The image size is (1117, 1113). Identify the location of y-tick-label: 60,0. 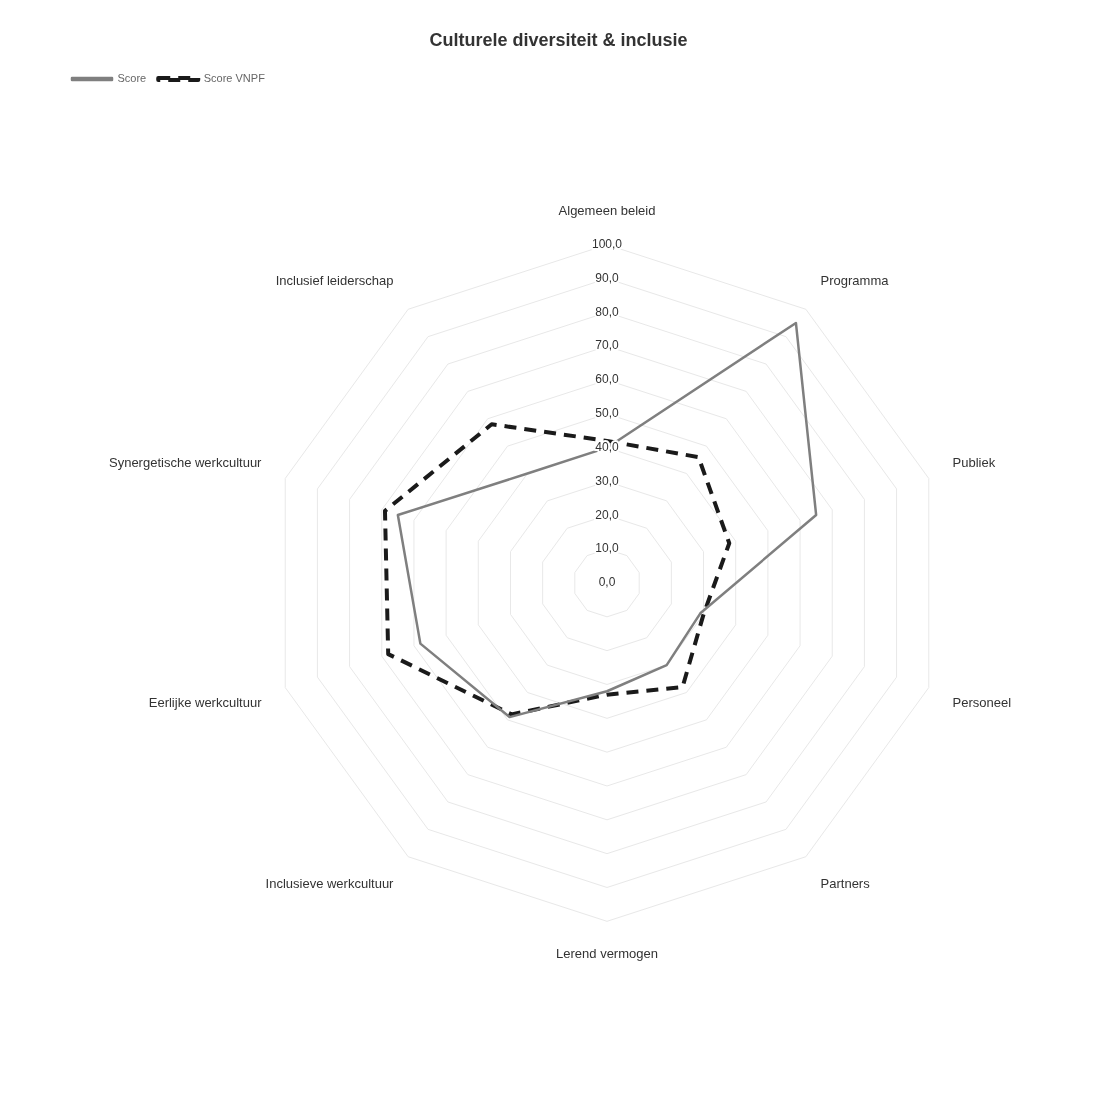
(607, 379).